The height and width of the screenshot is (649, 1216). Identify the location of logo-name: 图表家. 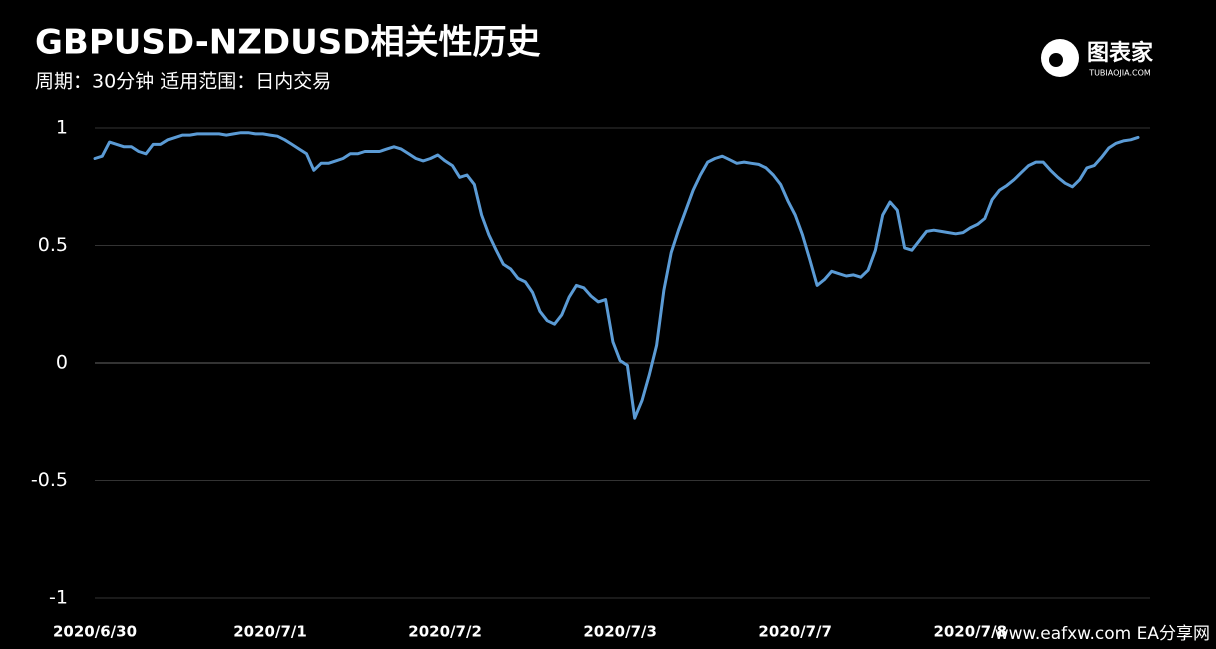
(1120, 53).